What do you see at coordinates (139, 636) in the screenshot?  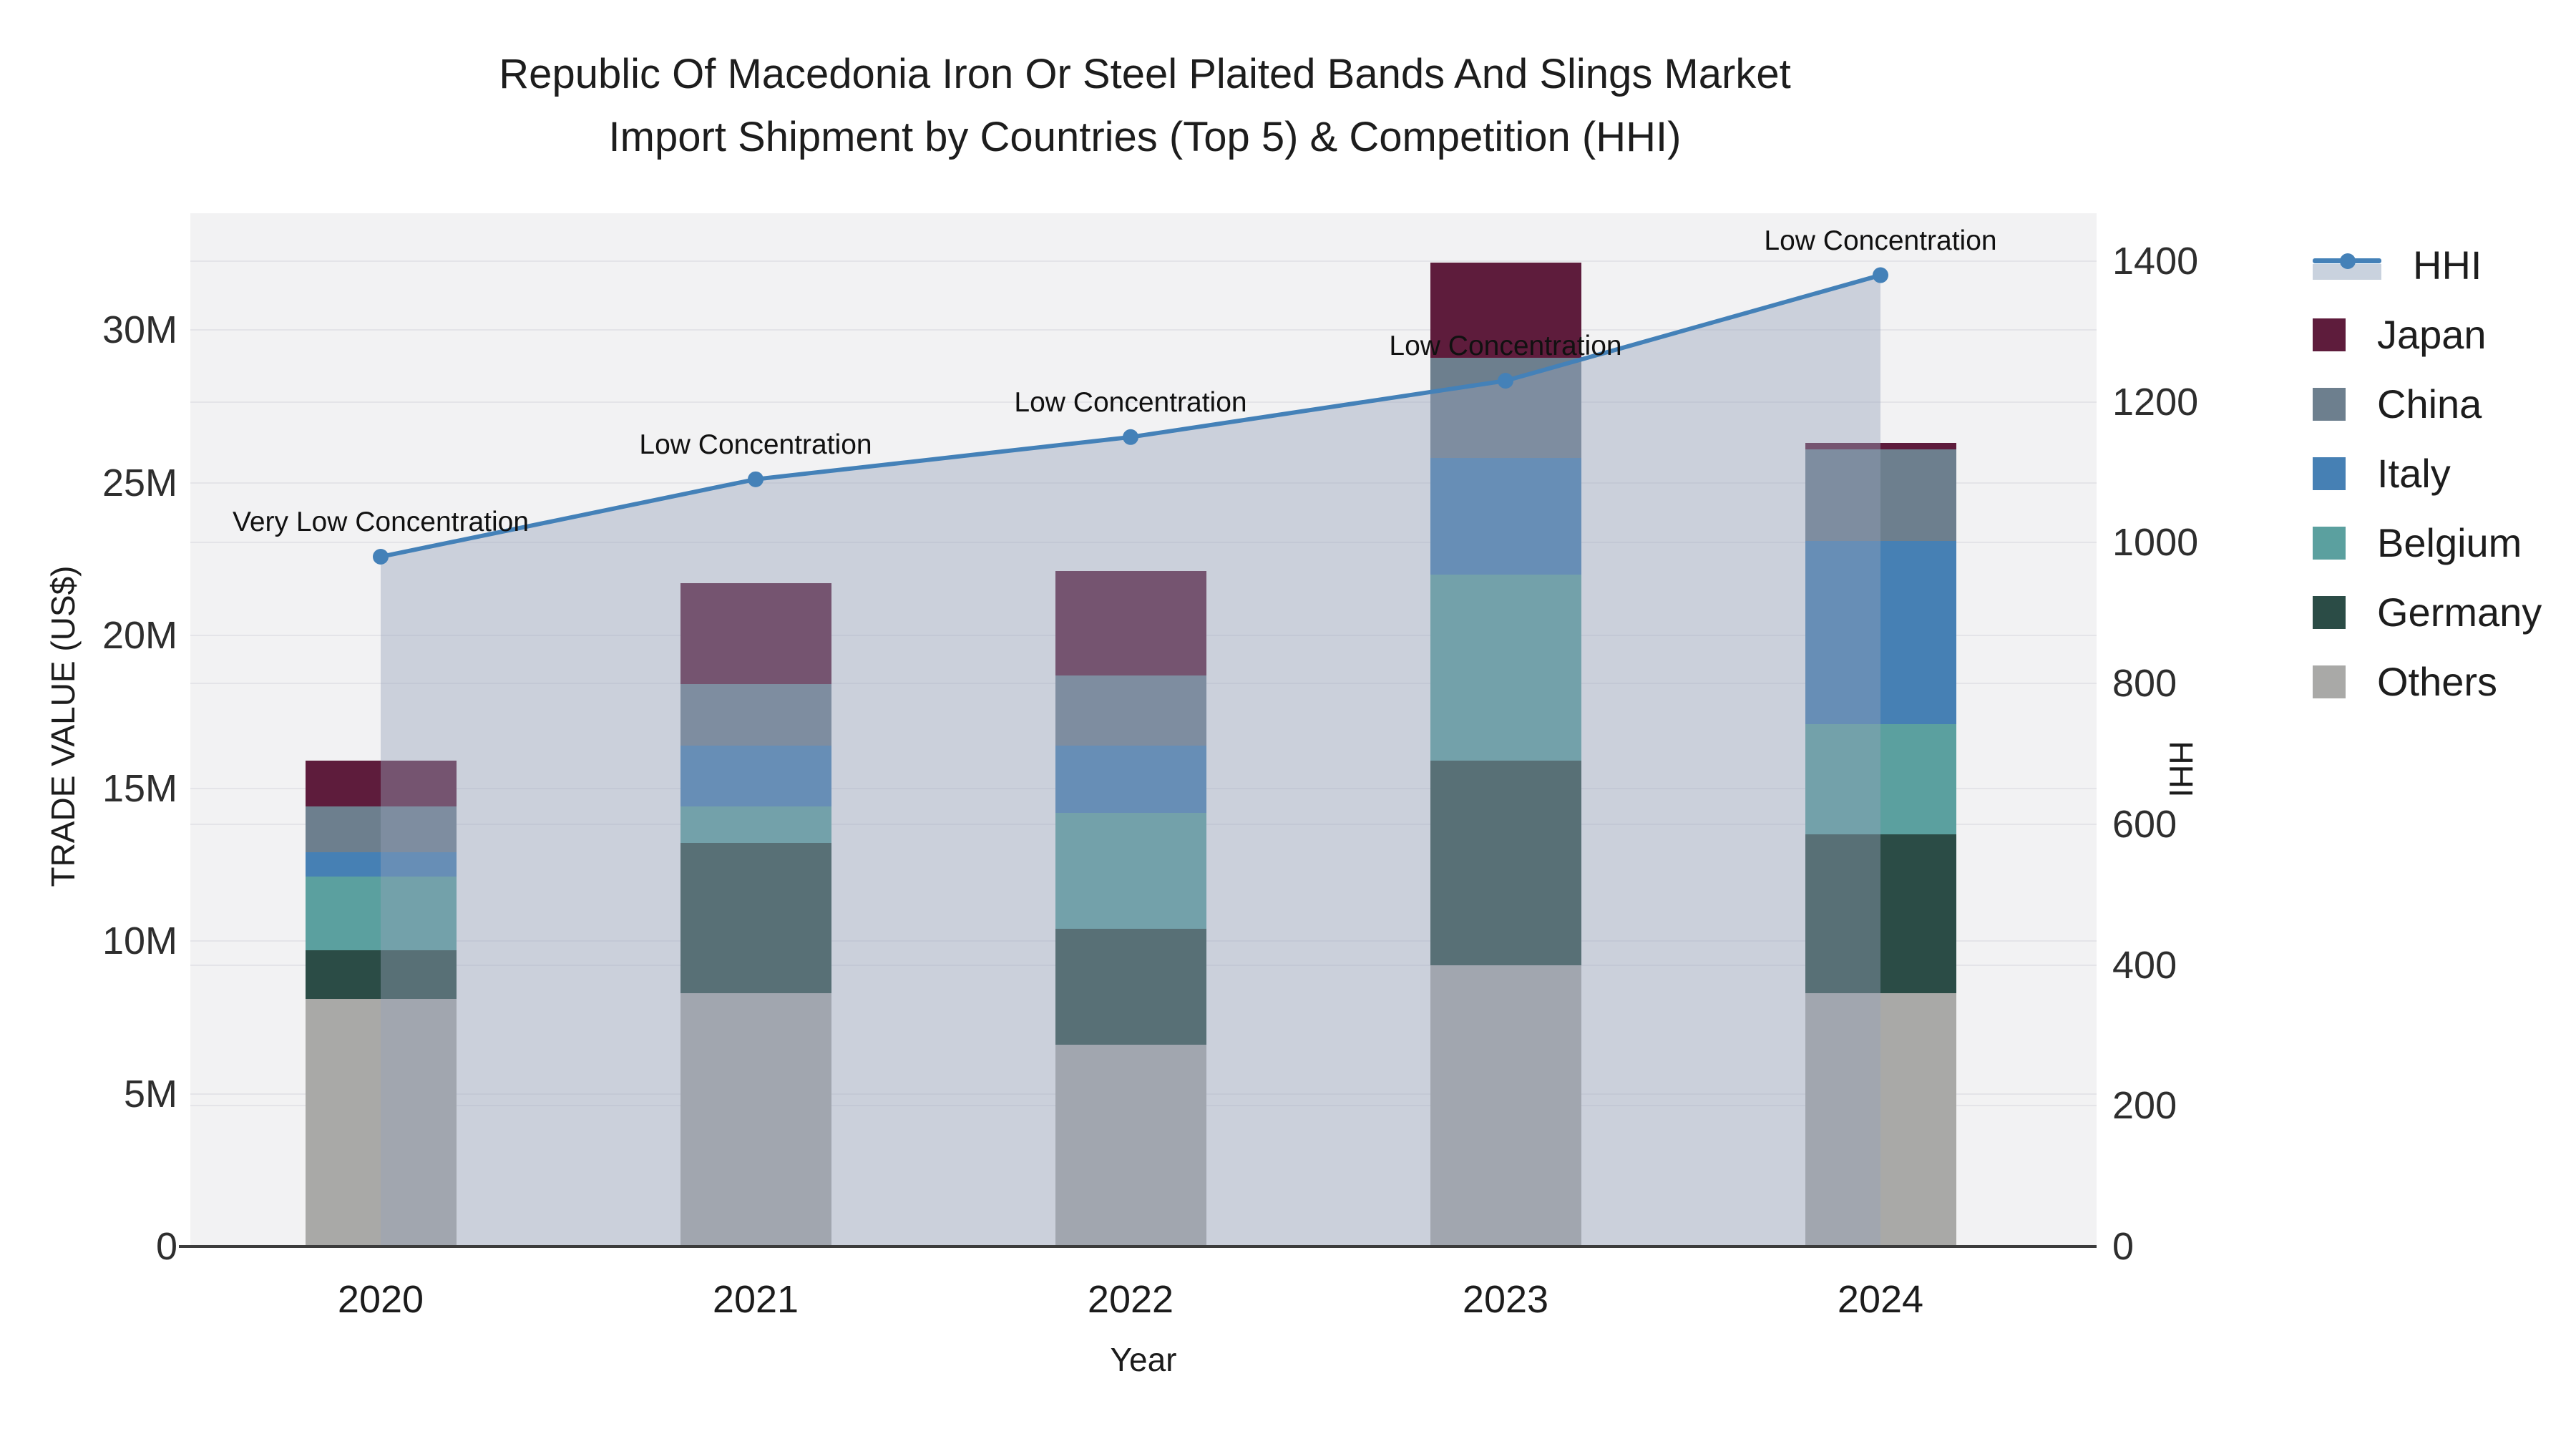 I see `y-left-tick-20M: 20M` at bounding box center [139, 636].